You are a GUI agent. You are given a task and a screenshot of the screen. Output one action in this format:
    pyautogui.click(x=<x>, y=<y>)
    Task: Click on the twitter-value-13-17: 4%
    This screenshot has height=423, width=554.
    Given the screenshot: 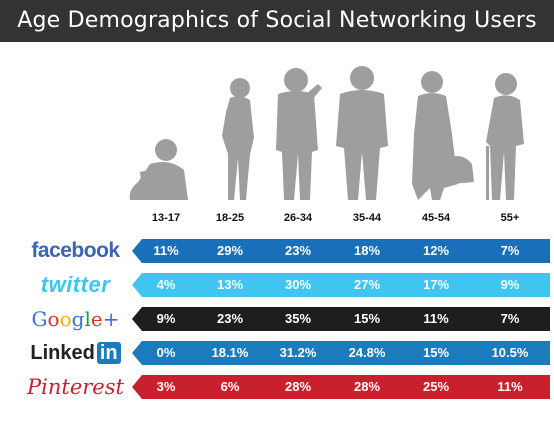 What is the action you would take?
    pyautogui.click(x=166, y=284)
    